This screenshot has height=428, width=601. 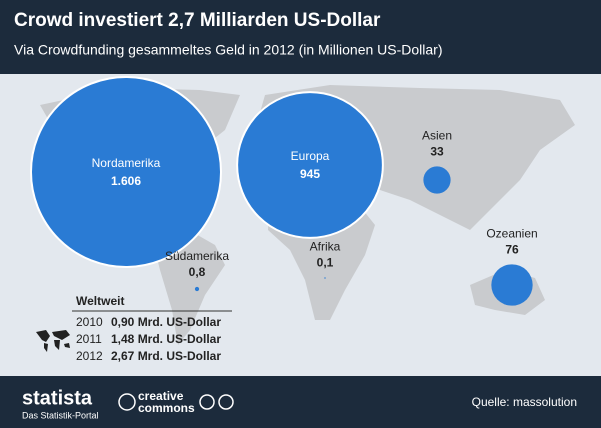 I want to click on table-year: 2011, so click(x=89, y=339).